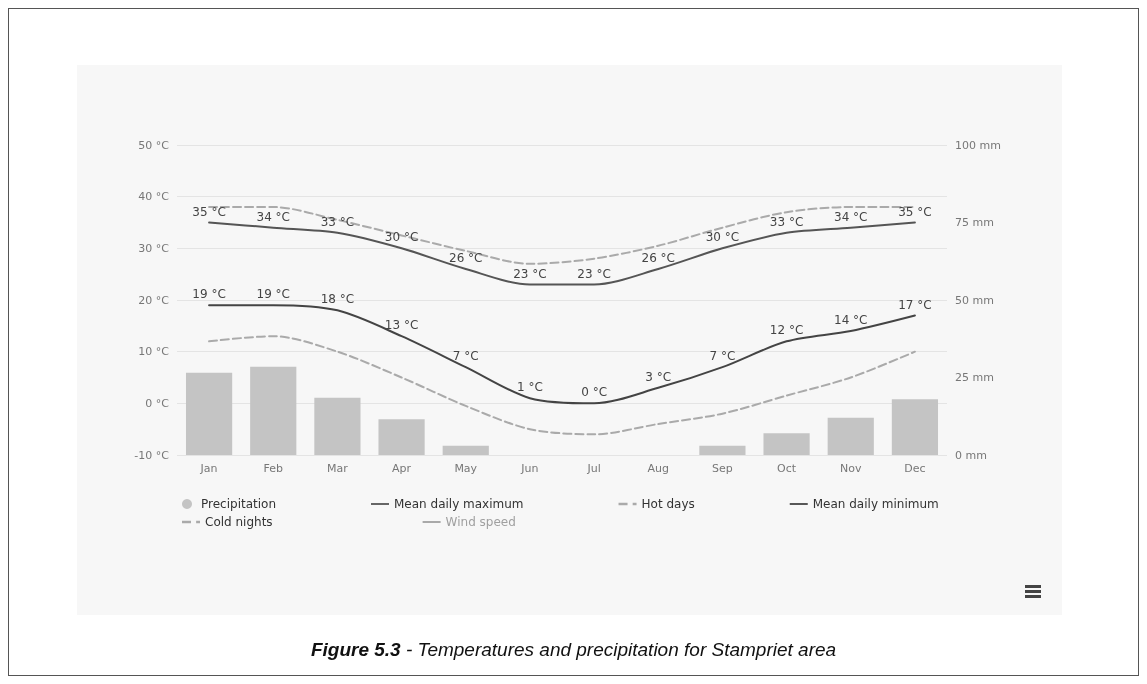 The height and width of the screenshot is (684, 1147). What do you see at coordinates (851, 468) in the screenshot?
I see `x-tick-label: Nov` at bounding box center [851, 468].